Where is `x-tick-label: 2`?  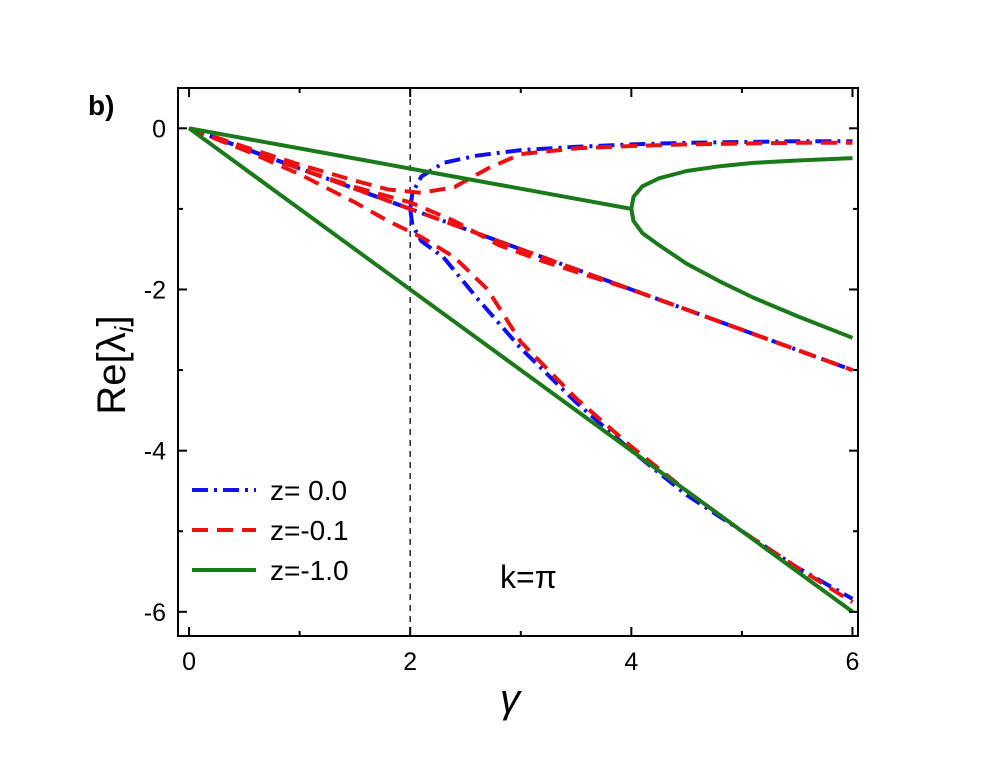
x-tick-label: 2 is located at coordinates (410, 662).